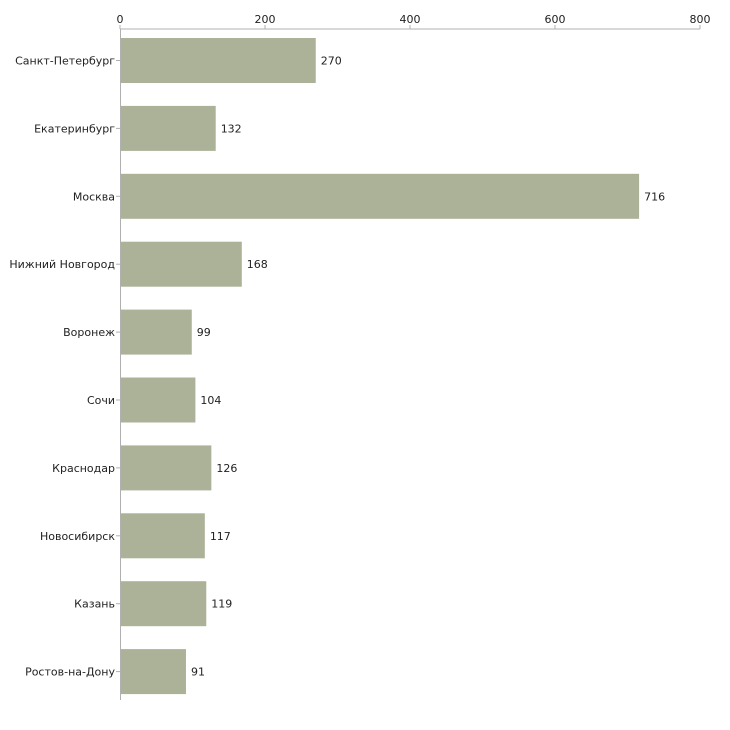 This screenshot has width=730, height=730. What do you see at coordinates (220, 536) in the screenshot?
I see `value-label: 117` at bounding box center [220, 536].